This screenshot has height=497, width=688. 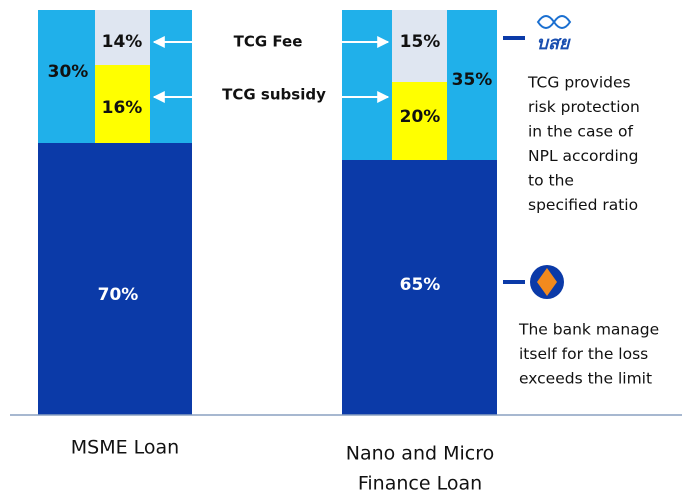 What do you see at coordinates (583, 354) in the screenshot?
I see `legend-text: itself for the loss` at bounding box center [583, 354].